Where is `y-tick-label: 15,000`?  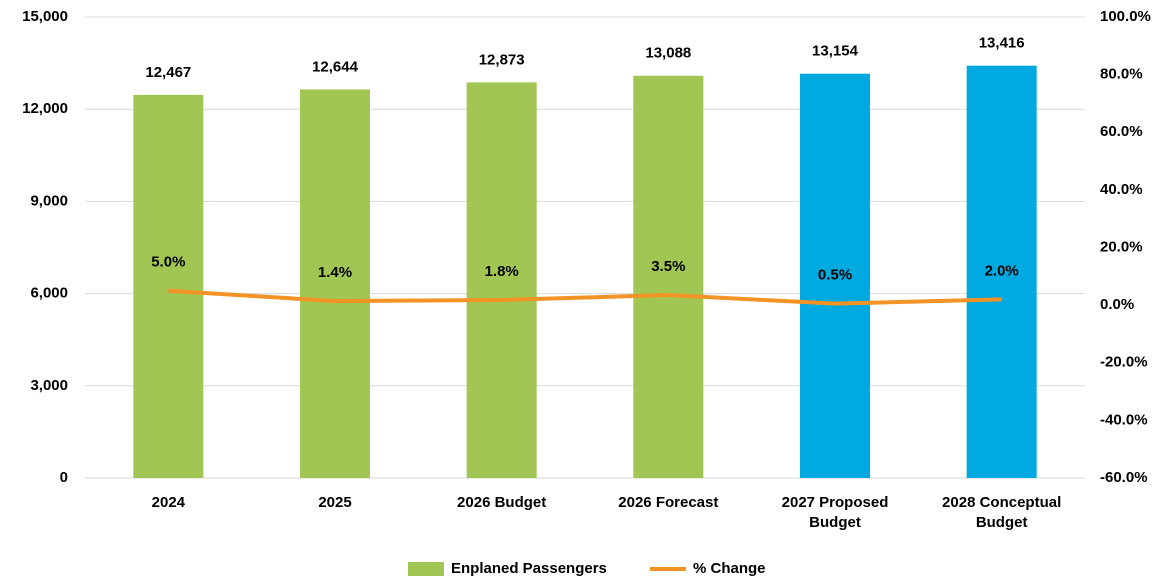
y-tick-label: 15,000 is located at coordinates (45, 16).